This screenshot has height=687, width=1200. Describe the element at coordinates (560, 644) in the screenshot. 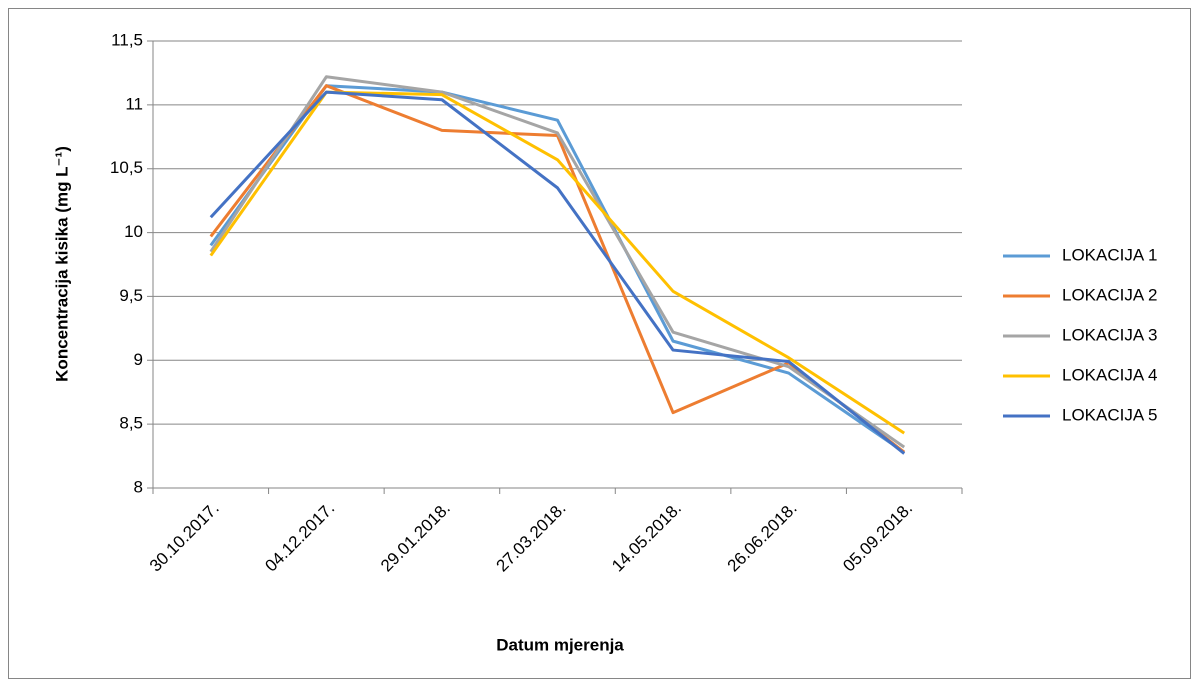

I see `x-axis-title: Datum mjerenja` at that location.